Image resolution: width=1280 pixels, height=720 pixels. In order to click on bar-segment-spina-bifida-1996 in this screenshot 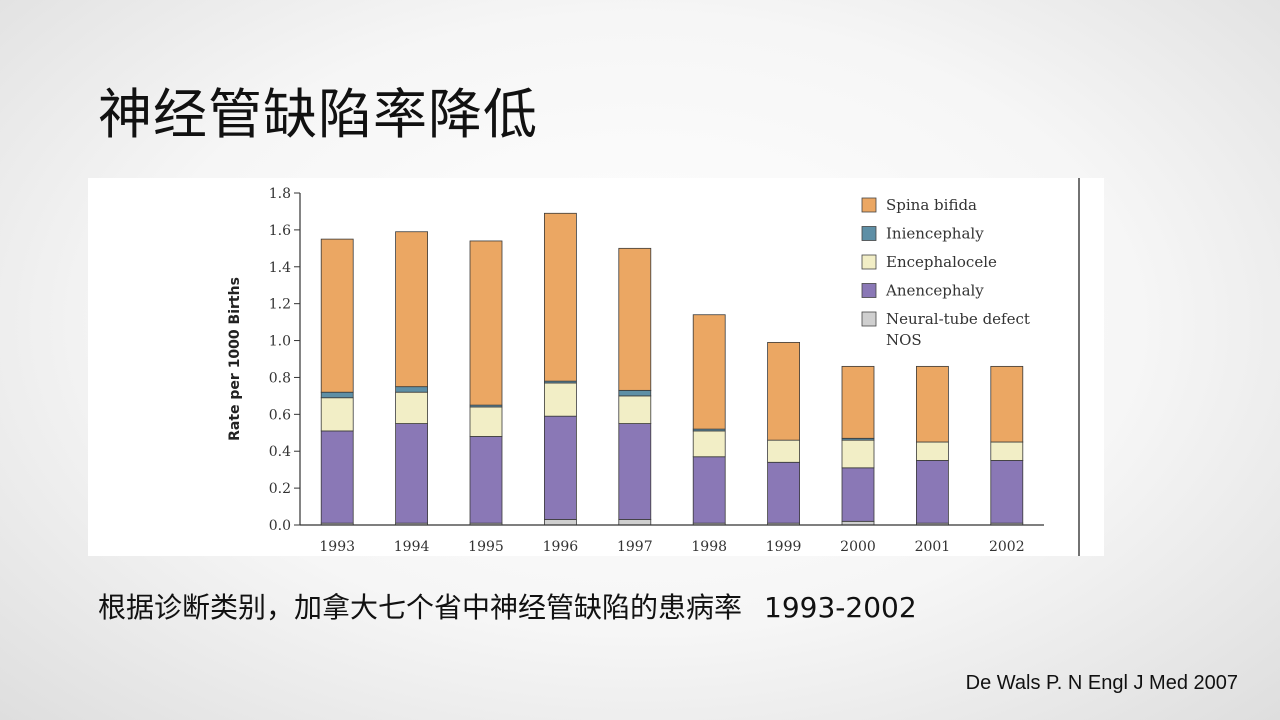, I will do `click(560, 297)`.